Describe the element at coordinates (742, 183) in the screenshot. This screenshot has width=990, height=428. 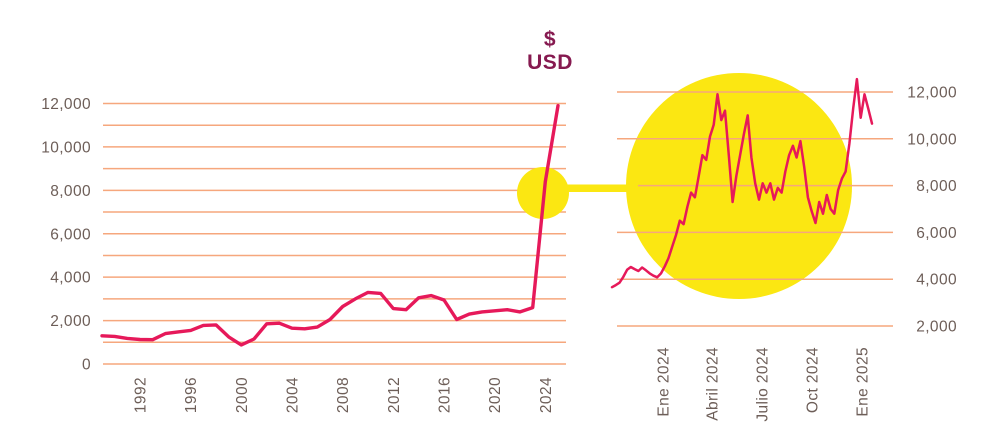
I see `zoom-price-line` at that location.